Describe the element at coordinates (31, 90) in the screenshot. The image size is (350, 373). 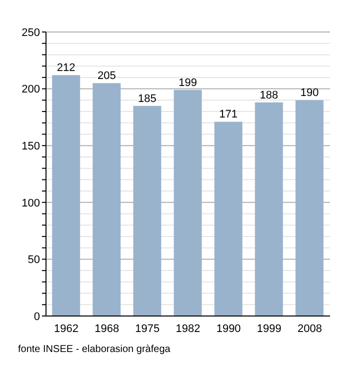
I see `y-tick-label: 200` at that location.